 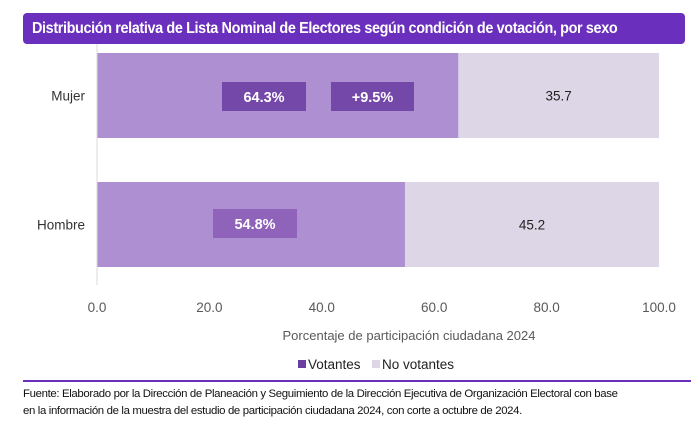 I want to click on difference-annotation-box, so click(x=372, y=96).